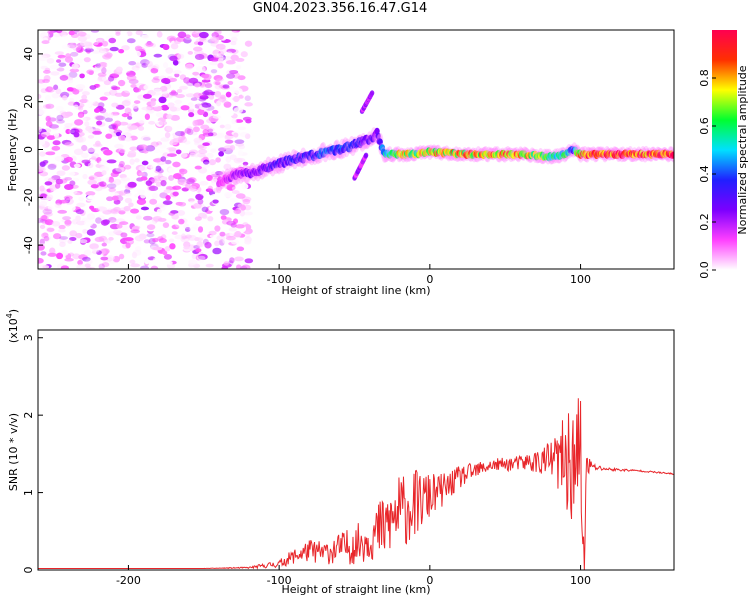 This screenshot has width=750, height=600. Describe the element at coordinates (742, 149) in the screenshot. I see `colorbar-label: Normalized spectral amplitude` at that location.